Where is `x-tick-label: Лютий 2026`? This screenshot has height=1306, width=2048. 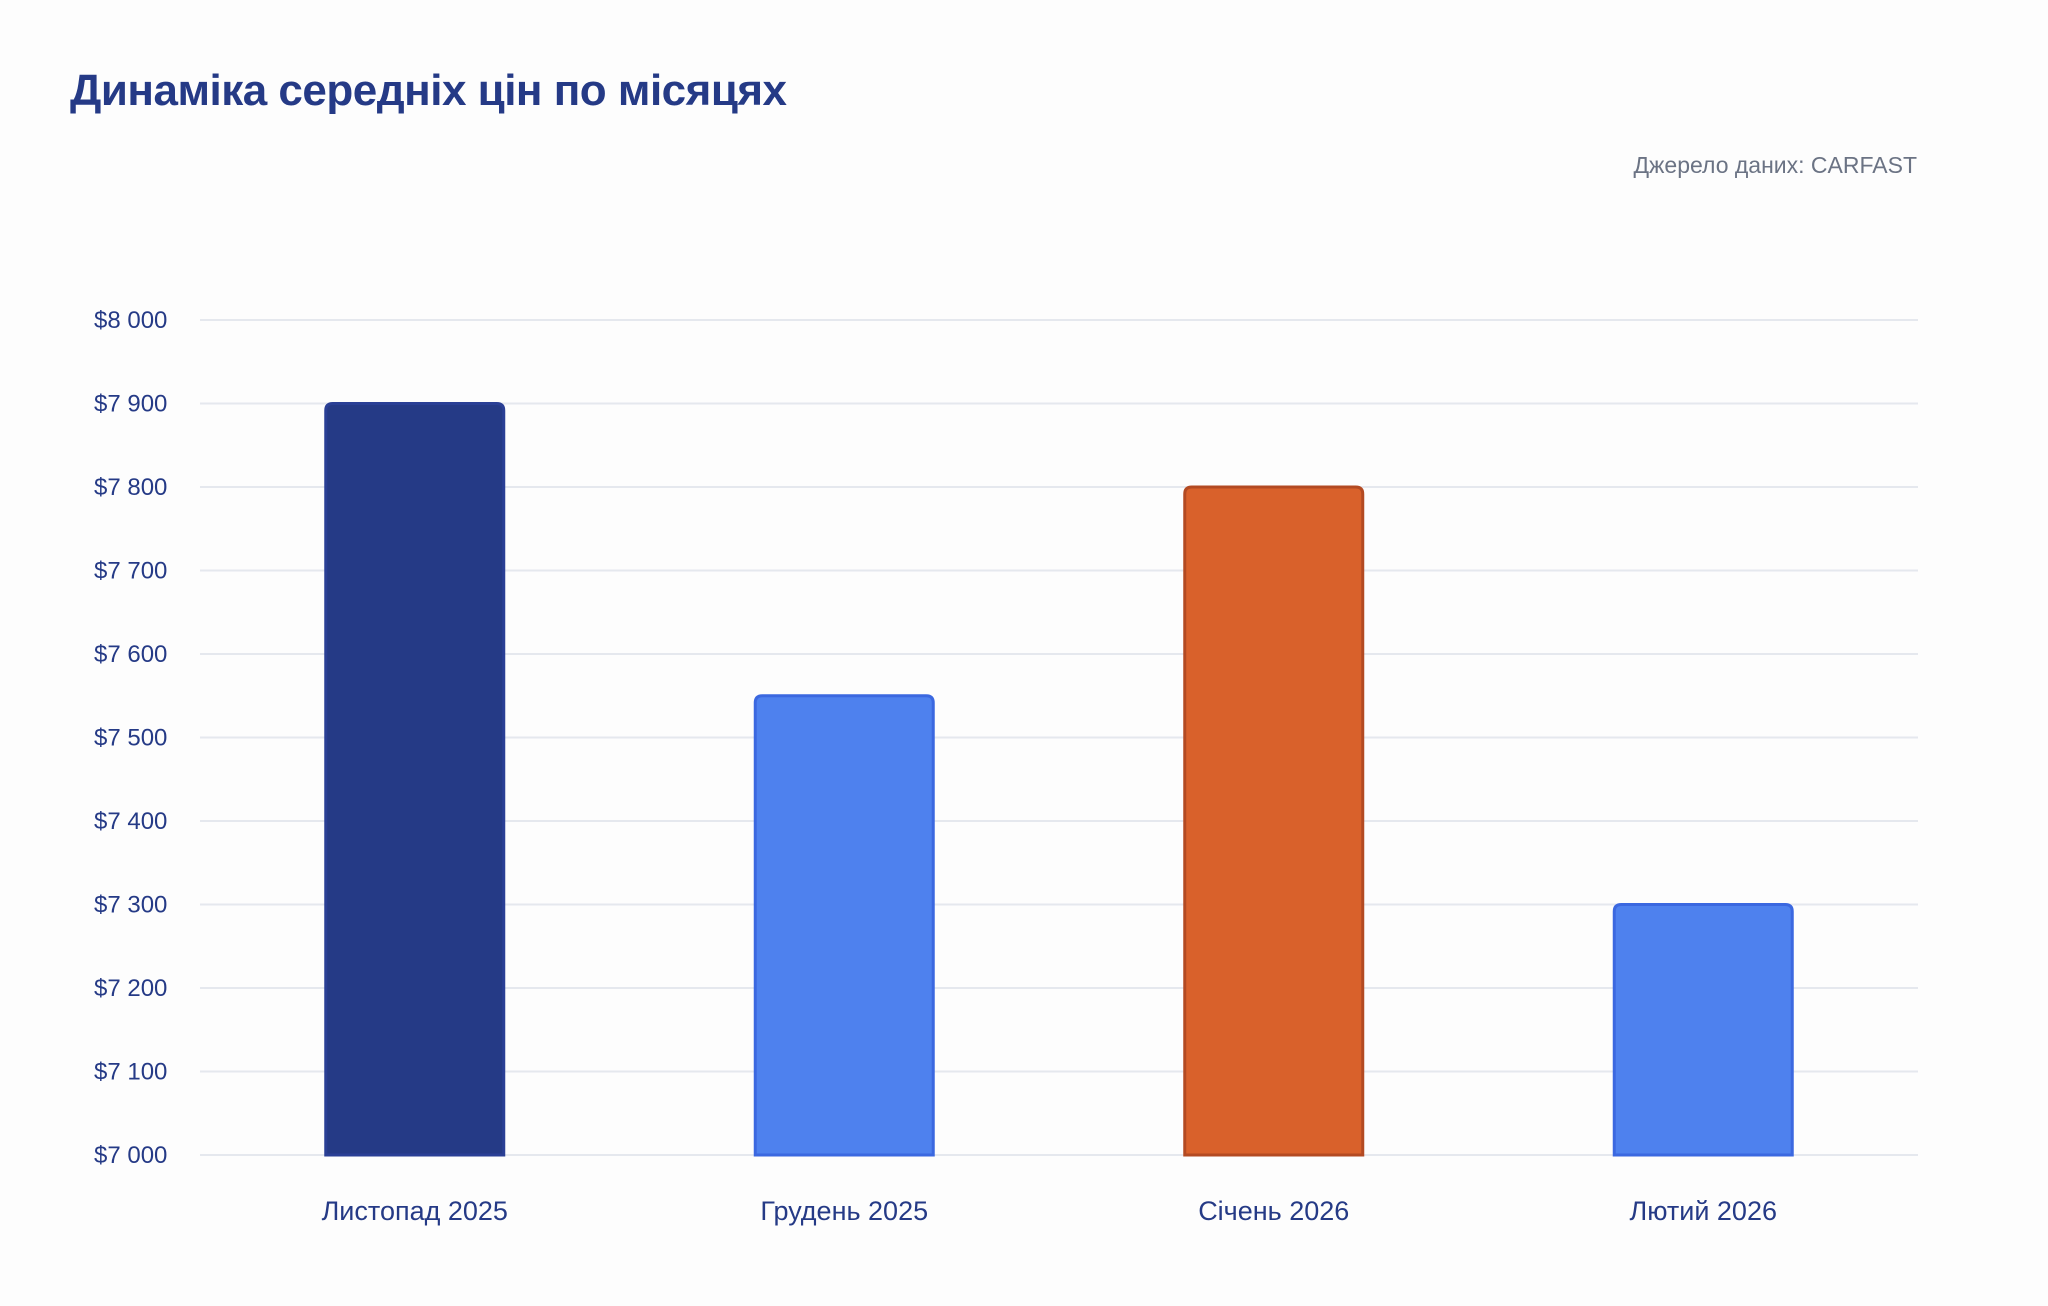
x-tick-label: Лютий 2026 is located at coordinates (1703, 1211).